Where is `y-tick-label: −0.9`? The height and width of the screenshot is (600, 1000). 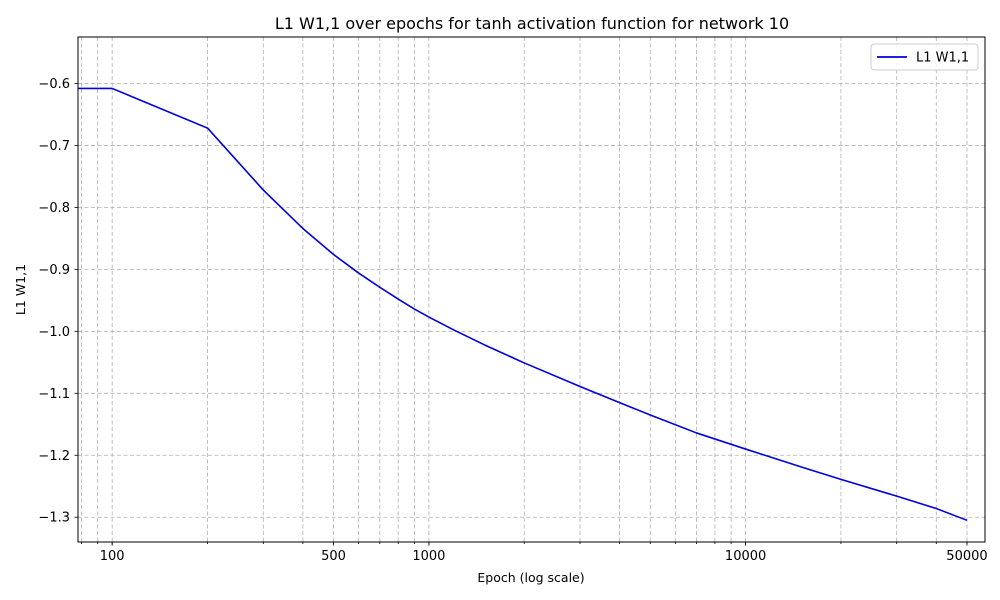
y-tick-label: −0.9 is located at coordinates (54, 270).